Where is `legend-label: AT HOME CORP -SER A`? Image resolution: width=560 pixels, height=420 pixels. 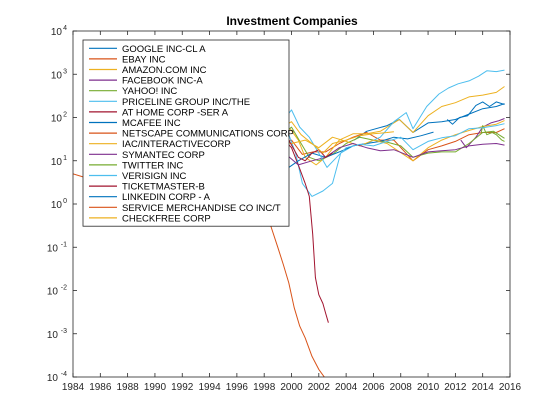
legend-label: AT HOME CORP -SER A is located at coordinates (175, 112).